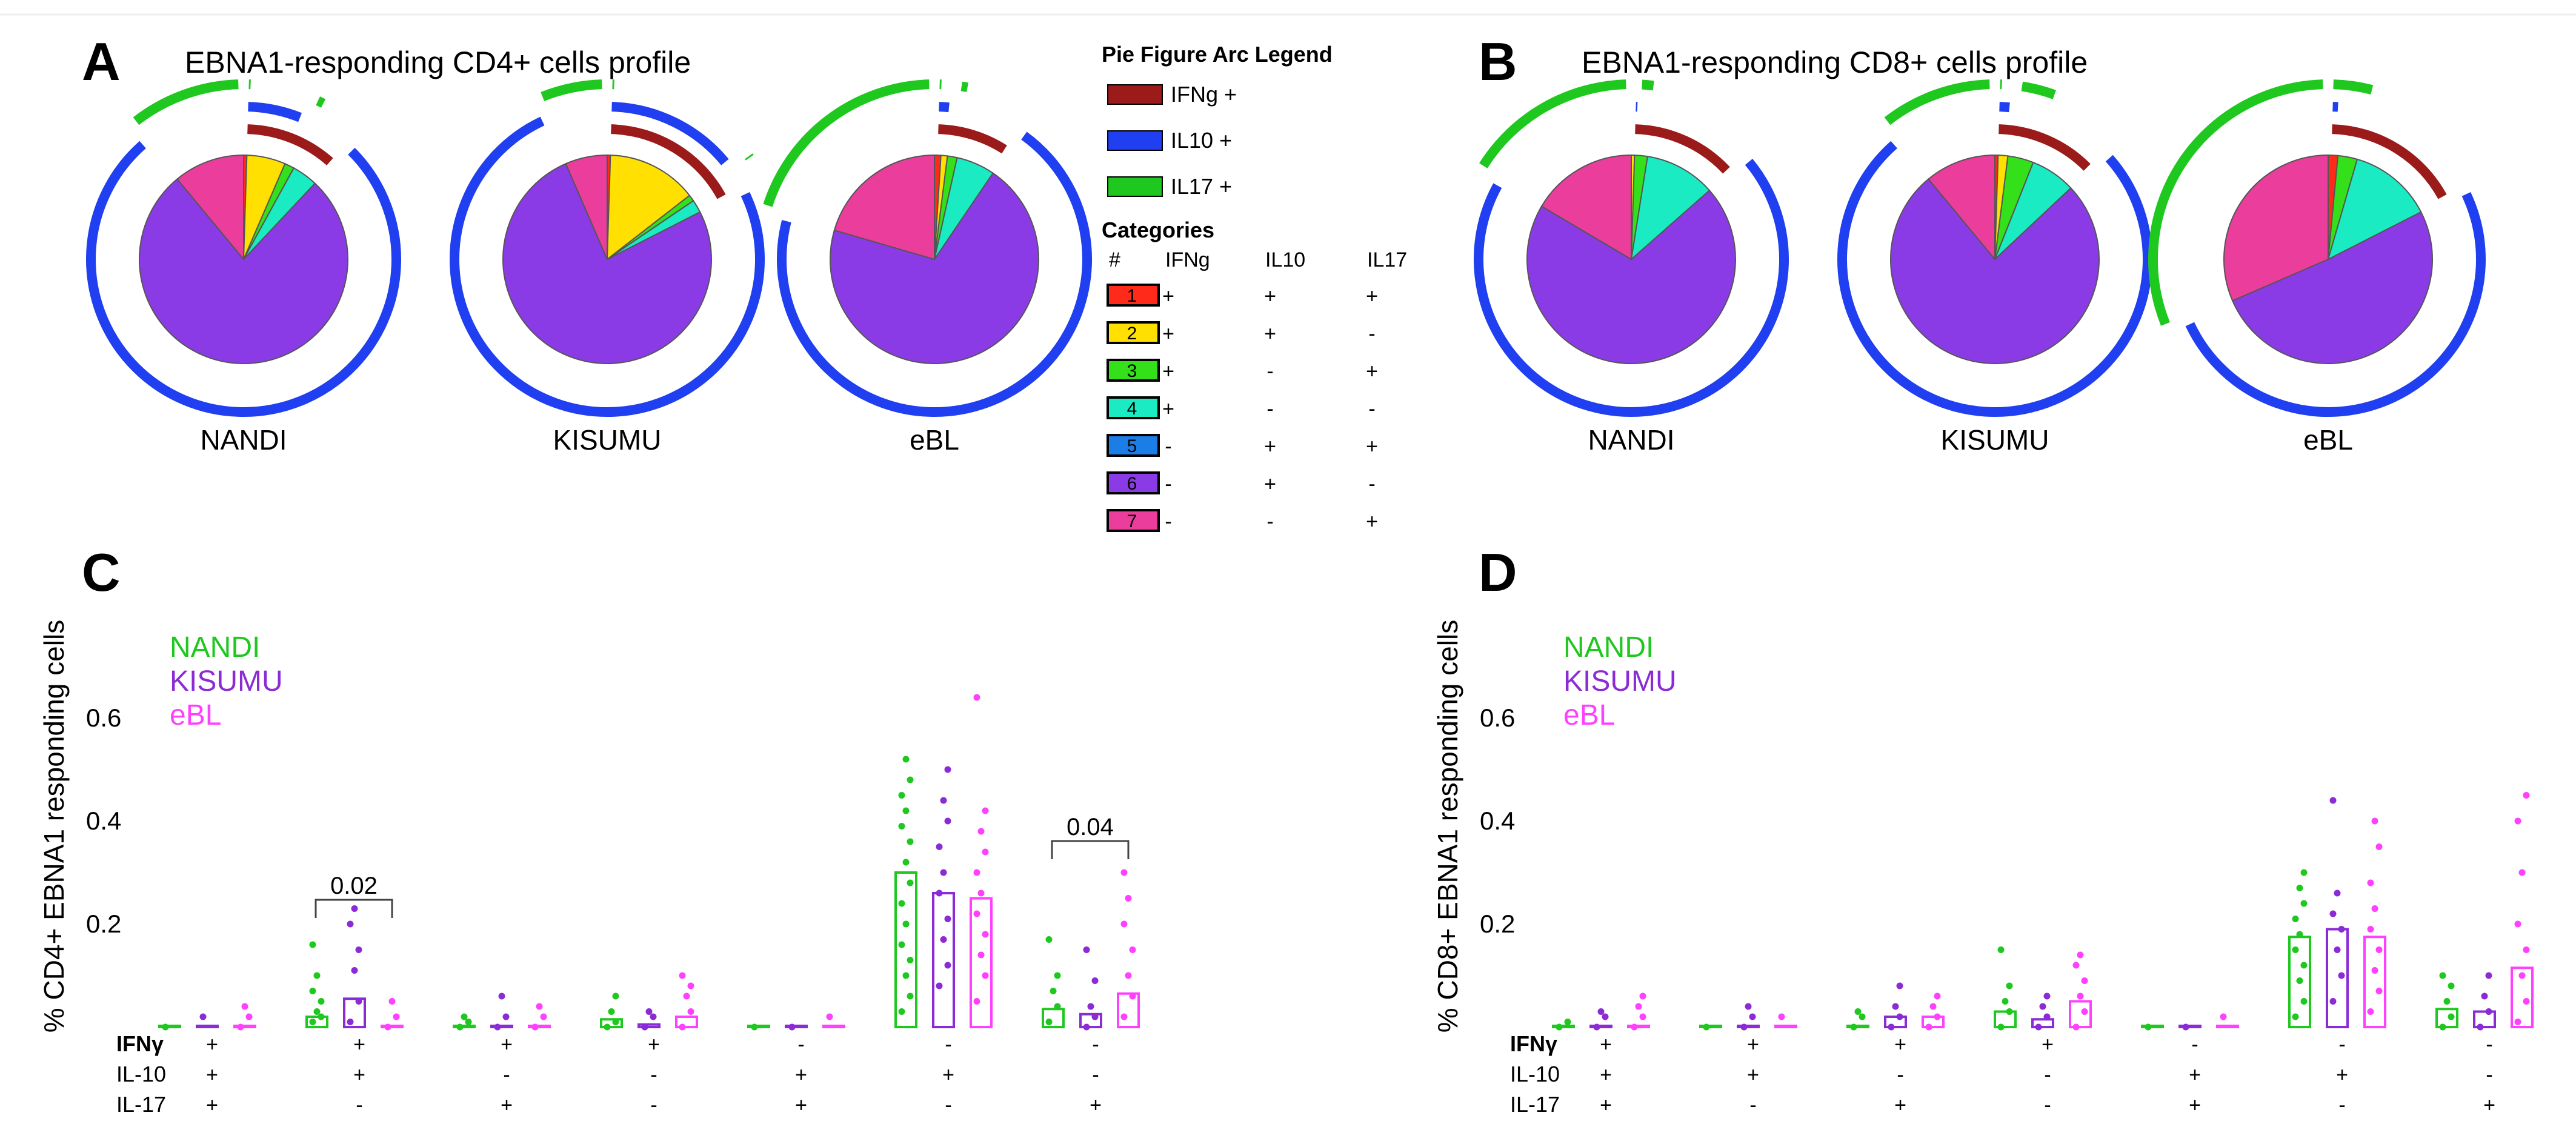 Image resolution: width=2576 pixels, height=1144 pixels. I want to click on pie-chart-a-ebl: eBL, so click(927, 267).